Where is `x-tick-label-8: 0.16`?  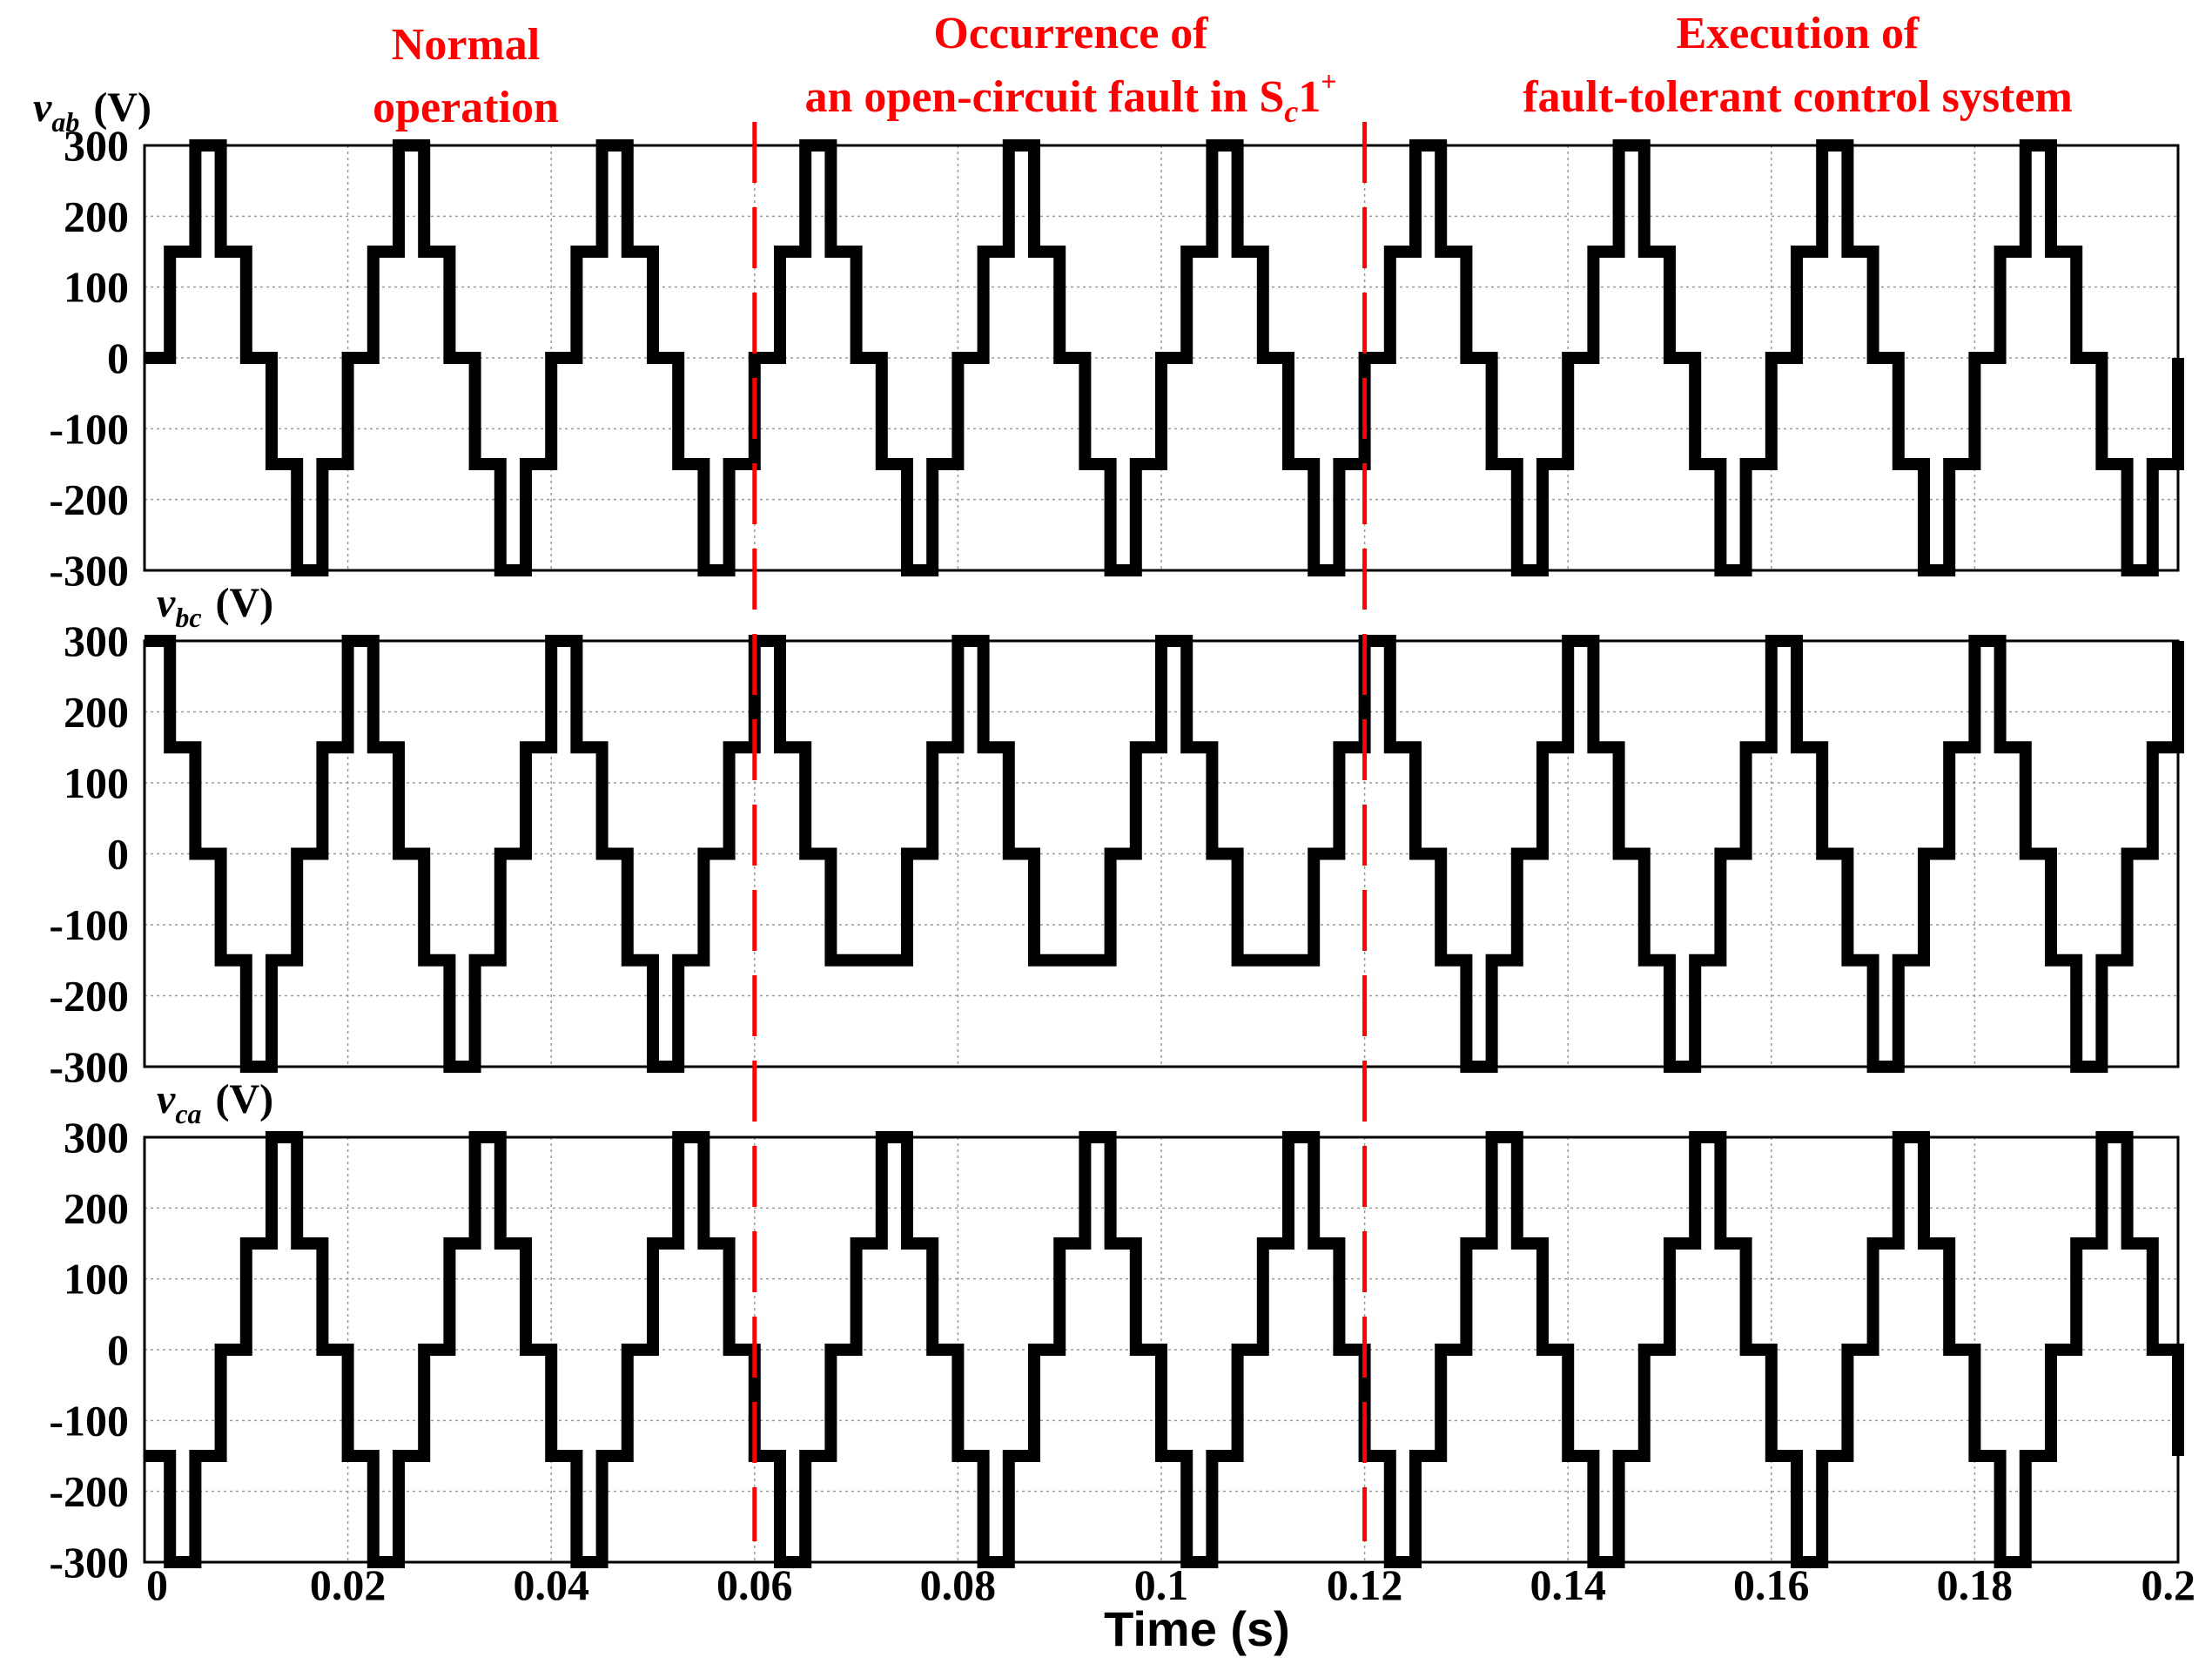 x-tick-label-8: 0.16 is located at coordinates (1771, 1584).